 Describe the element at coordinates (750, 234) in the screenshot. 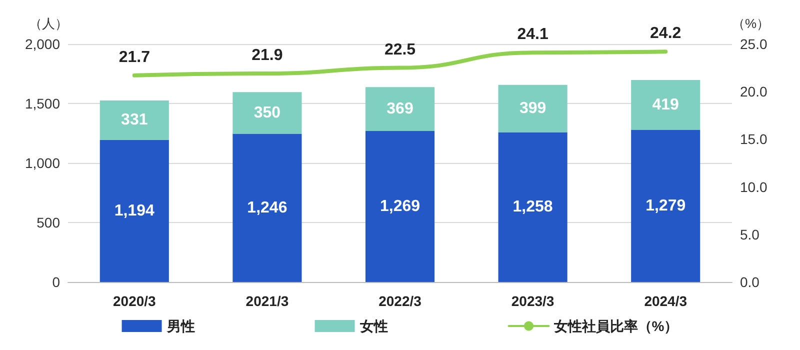

I see `y2-tick-label: 5.0` at that location.